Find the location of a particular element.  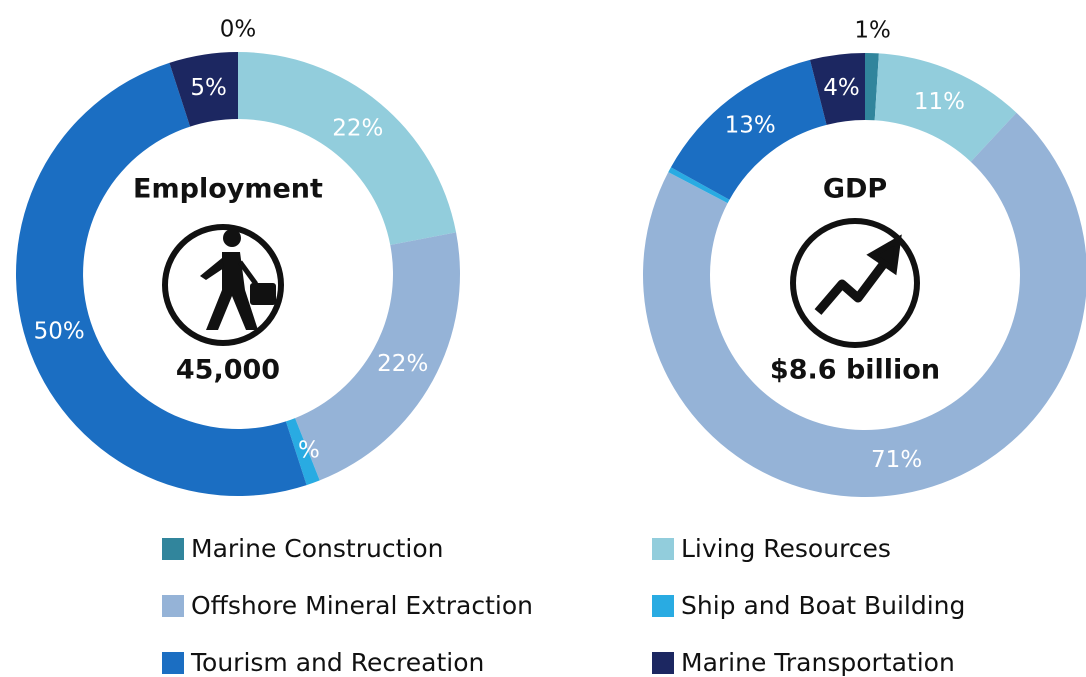

value-label: 4% is located at coordinates (841, 88).